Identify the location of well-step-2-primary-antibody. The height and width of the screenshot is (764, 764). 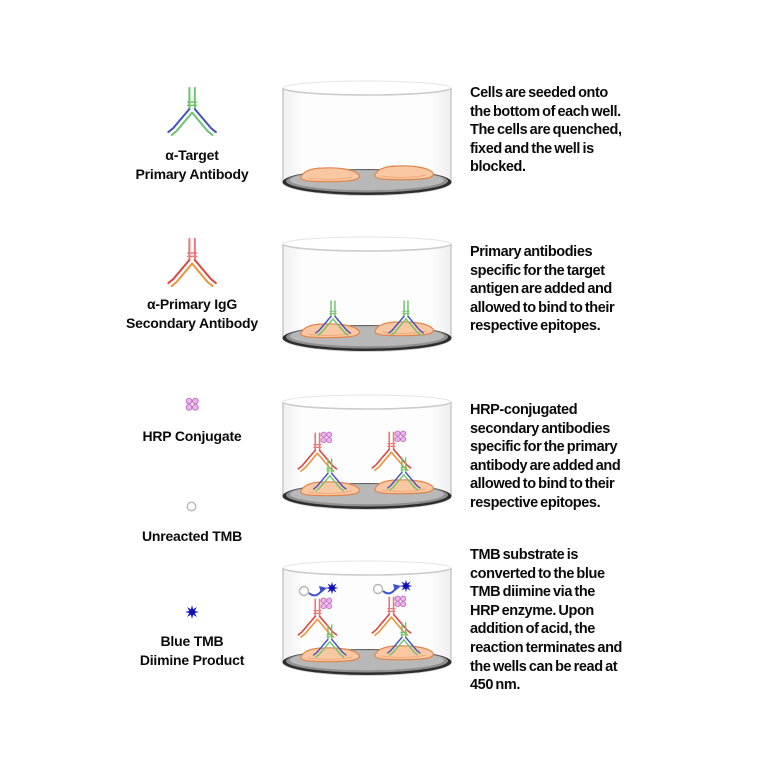
(367, 294).